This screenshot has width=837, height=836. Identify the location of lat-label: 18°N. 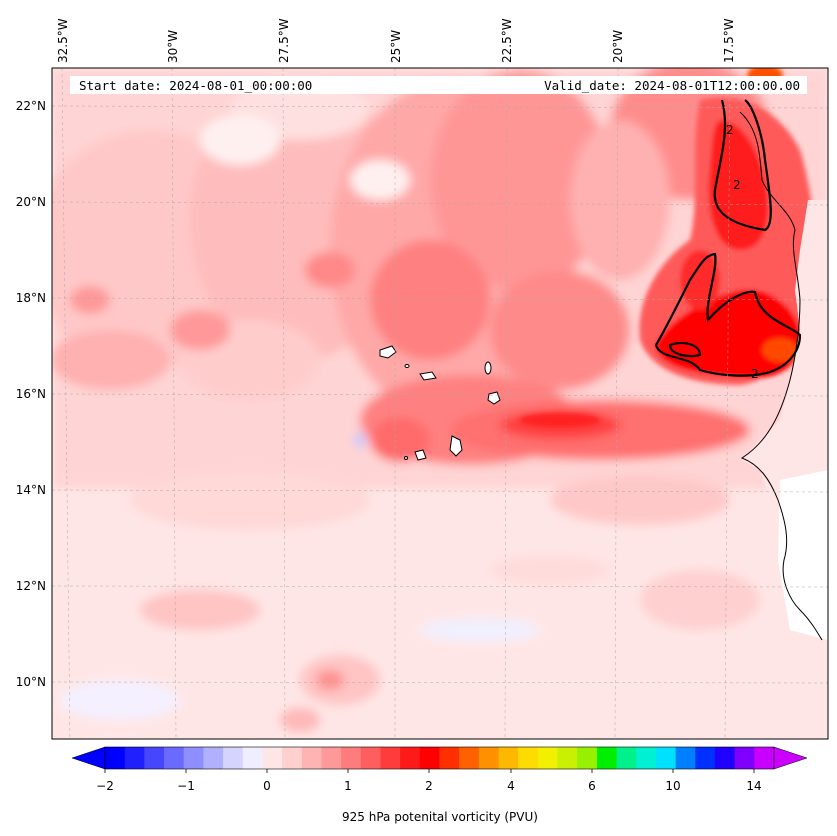
(31, 298).